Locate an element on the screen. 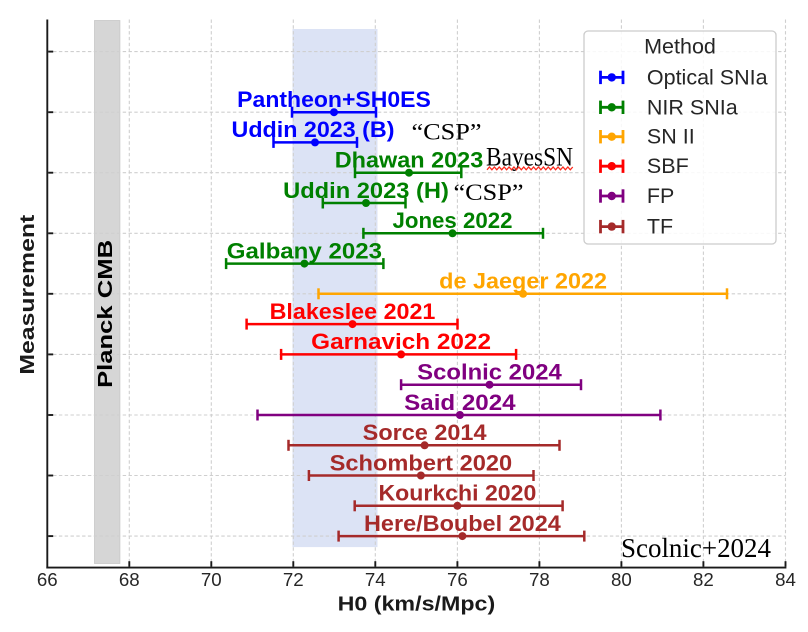 The width and height of the screenshot is (808, 632). svg-text: Schombert 2020 is located at coordinates (421, 462).